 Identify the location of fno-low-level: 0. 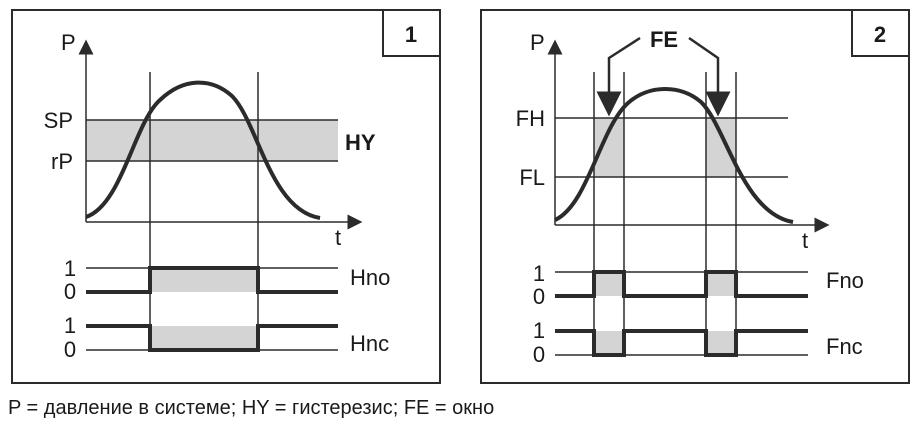
(539, 296).